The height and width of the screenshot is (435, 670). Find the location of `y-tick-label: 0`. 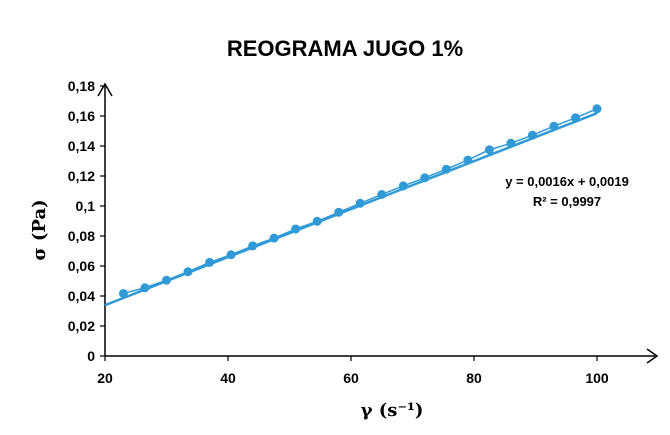

y-tick-label: 0 is located at coordinates (91, 356).